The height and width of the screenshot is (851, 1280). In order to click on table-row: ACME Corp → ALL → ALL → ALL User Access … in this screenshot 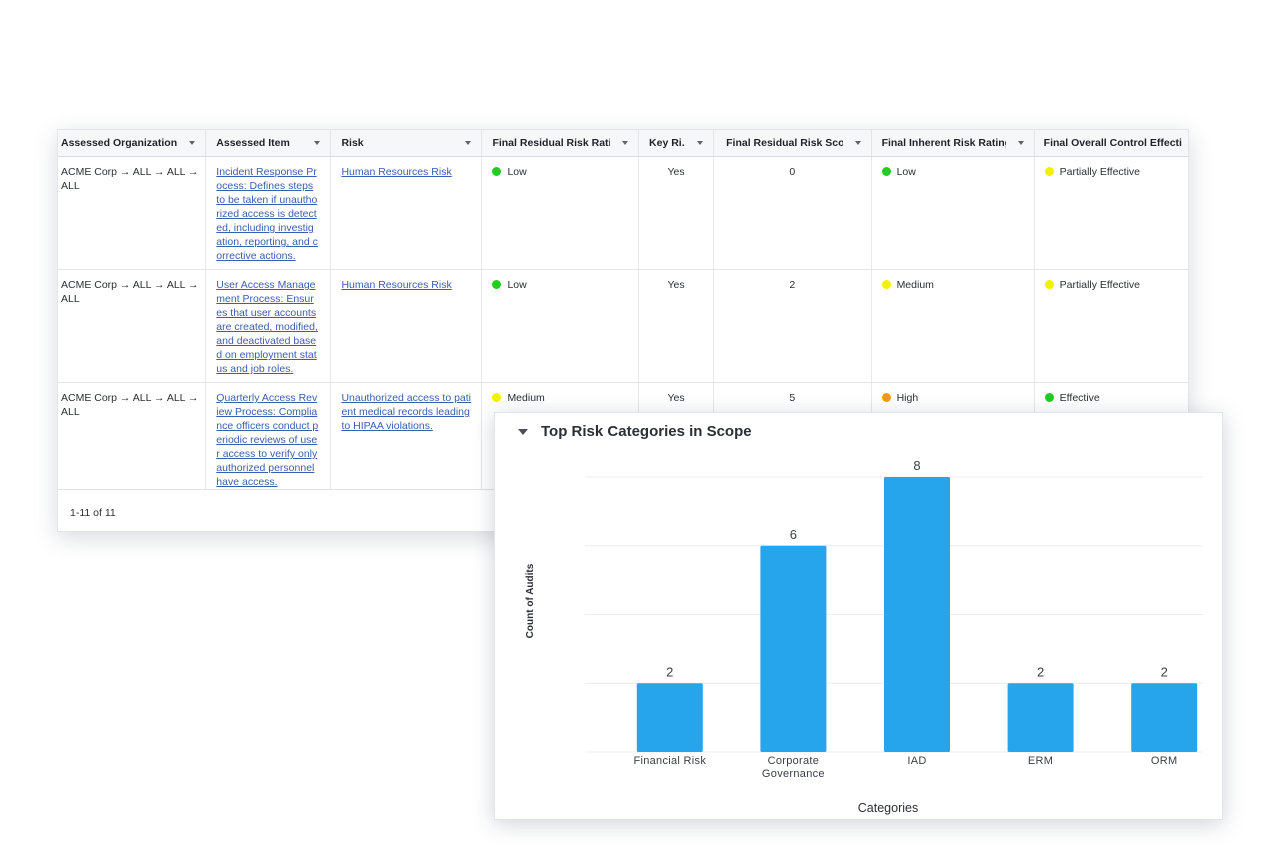, I will do `click(623, 326)`.